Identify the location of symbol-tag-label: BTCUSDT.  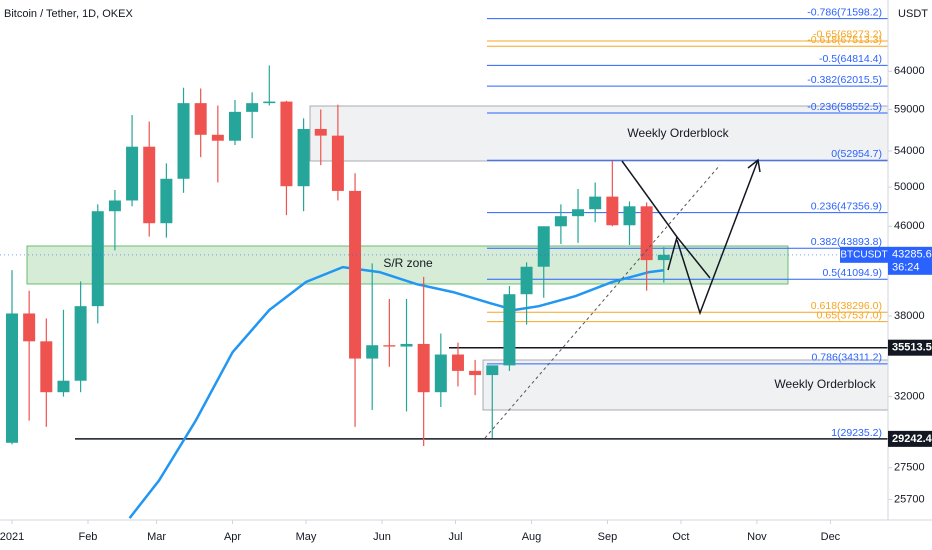
(863, 254).